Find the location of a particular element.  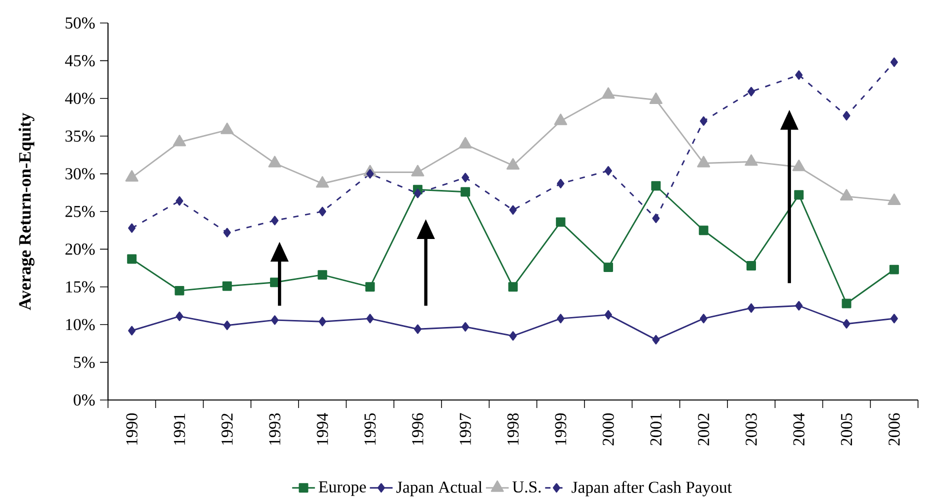

x-tick-label: 1995 is located at coordinates (370, 429).